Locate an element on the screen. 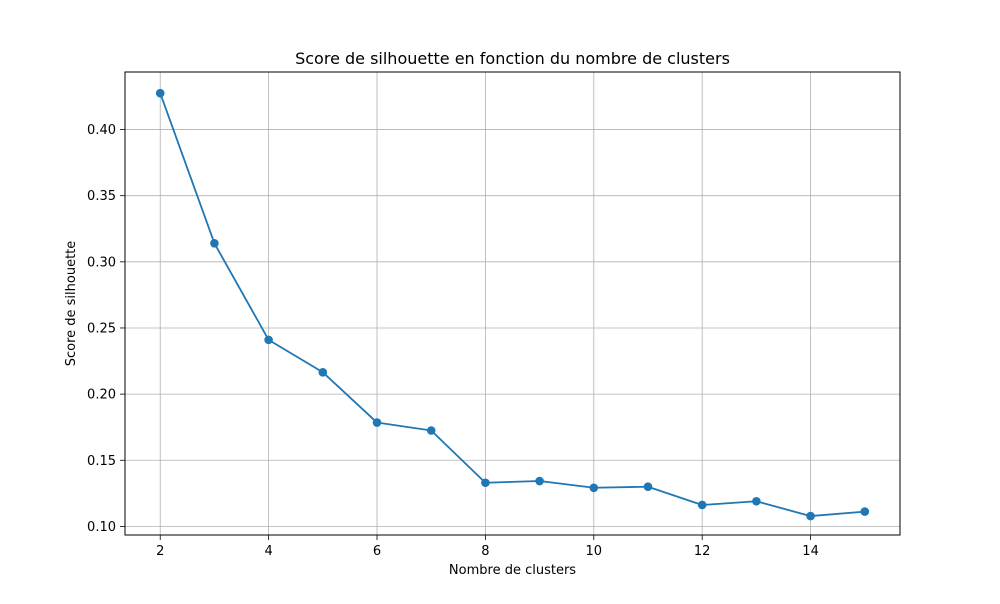 The height and width of the screenshot is (604, 1000). x-tick-label: 12 is located at coordinates (702, 551).